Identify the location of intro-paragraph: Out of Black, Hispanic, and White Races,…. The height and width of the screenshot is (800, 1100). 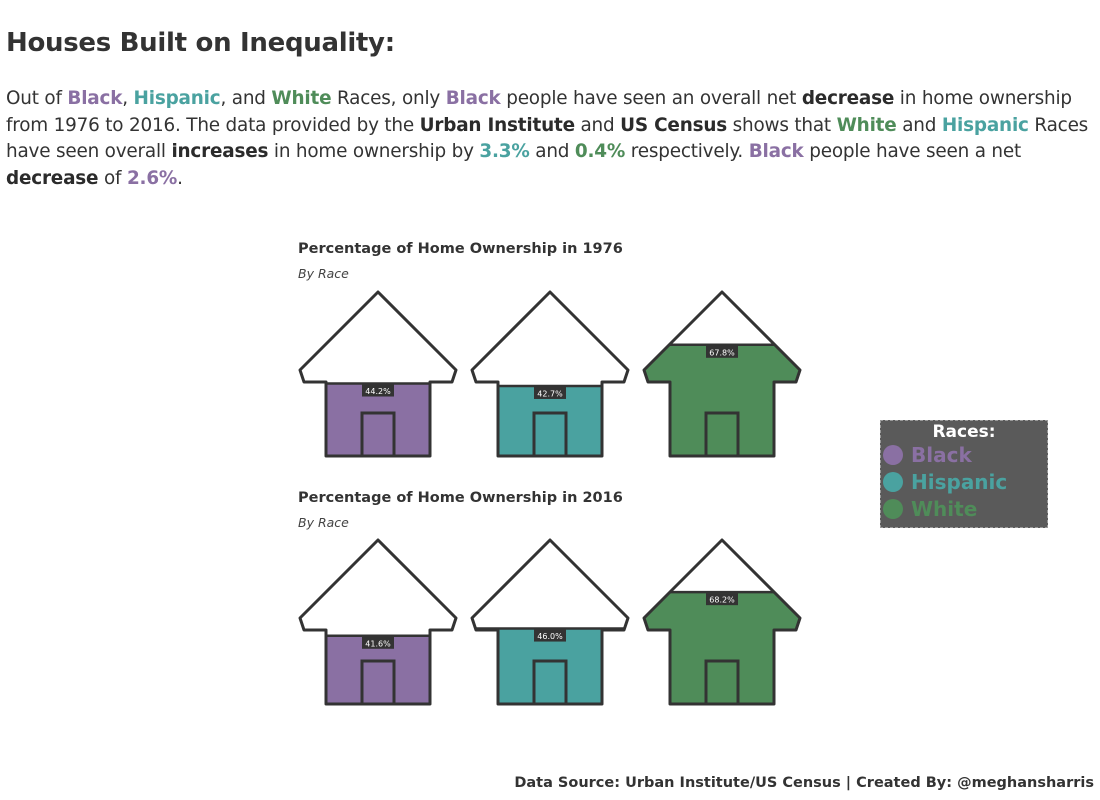
(551, 139).